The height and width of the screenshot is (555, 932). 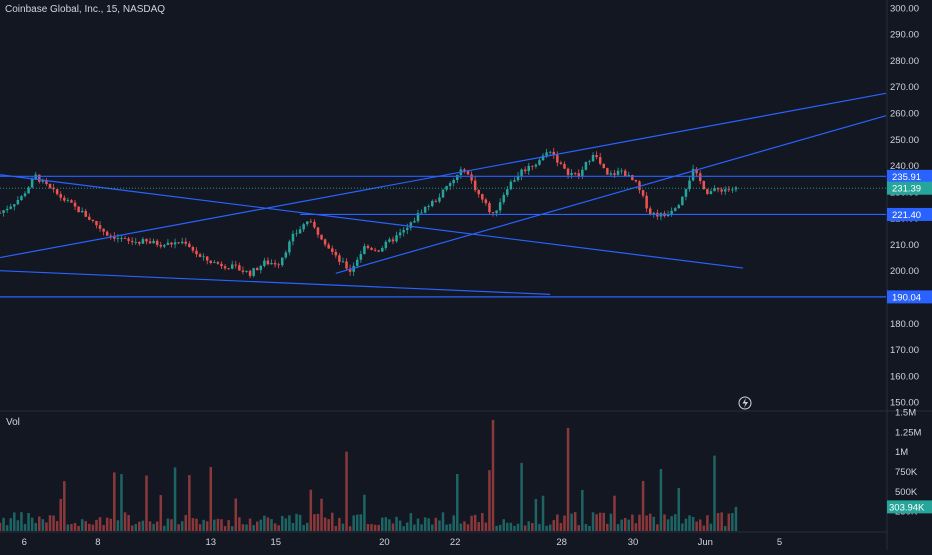 I want to click on time-tick-label: 20, so click(x=384, y=542).